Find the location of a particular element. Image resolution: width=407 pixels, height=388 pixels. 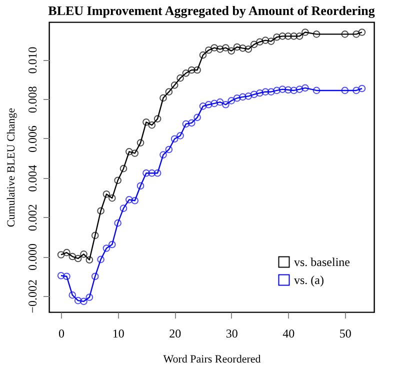

legend-label: vs. (a) is located at coordinates (309, 280).